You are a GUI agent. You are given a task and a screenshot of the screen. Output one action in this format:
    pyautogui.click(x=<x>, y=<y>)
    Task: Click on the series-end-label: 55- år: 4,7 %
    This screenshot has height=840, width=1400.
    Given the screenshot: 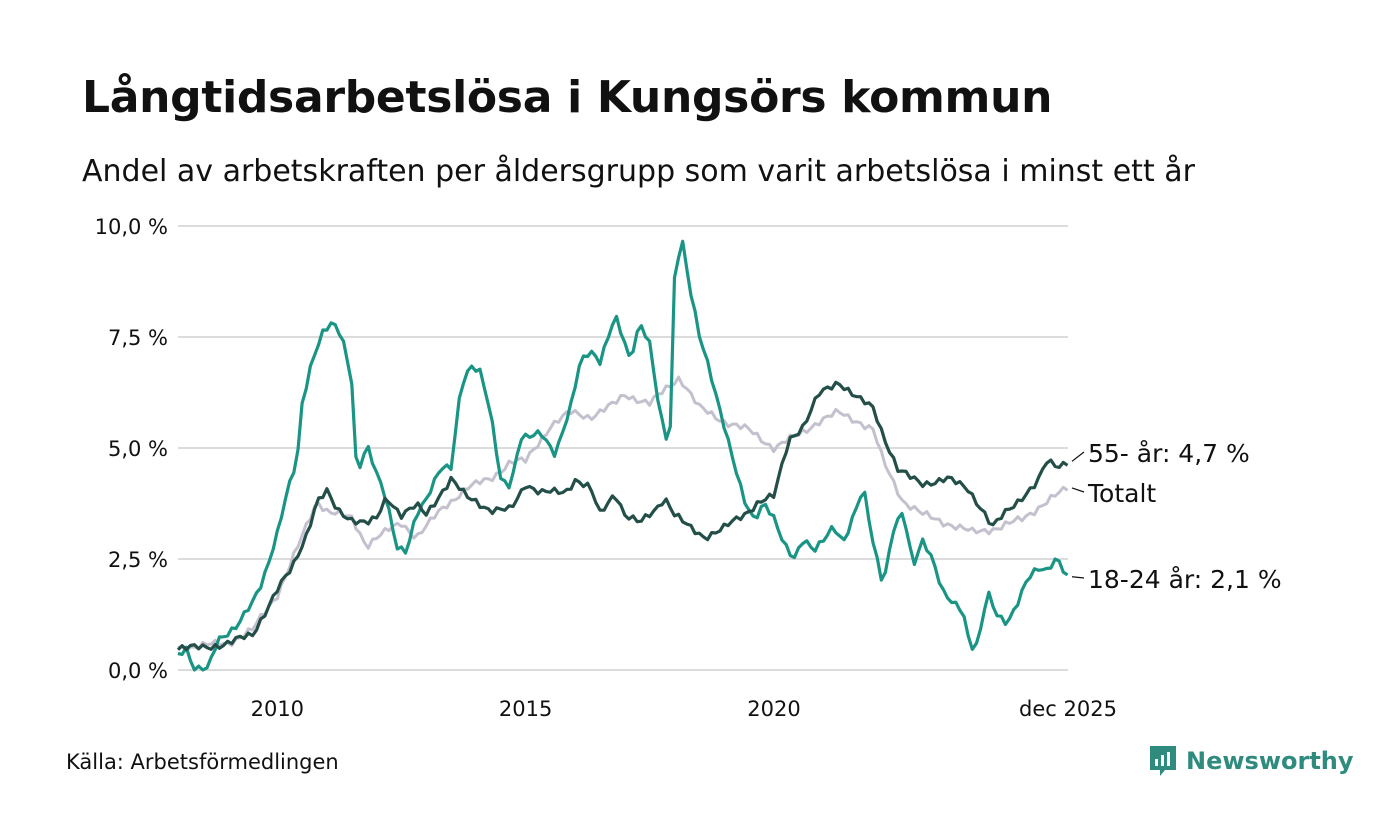 What is the action you would take?
    pyautogui.click(x=1169, y=453)
    